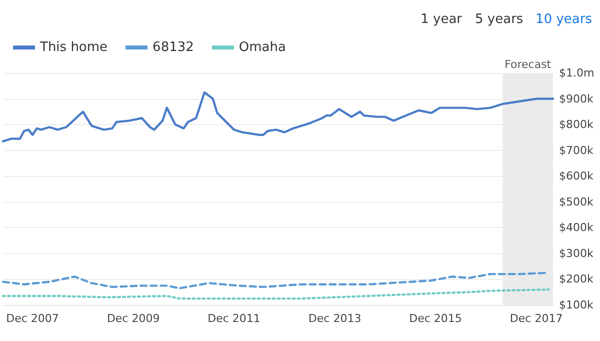 The image size is (600, 341). I want to click on y-tick-label: $400k, so click(576, 227).